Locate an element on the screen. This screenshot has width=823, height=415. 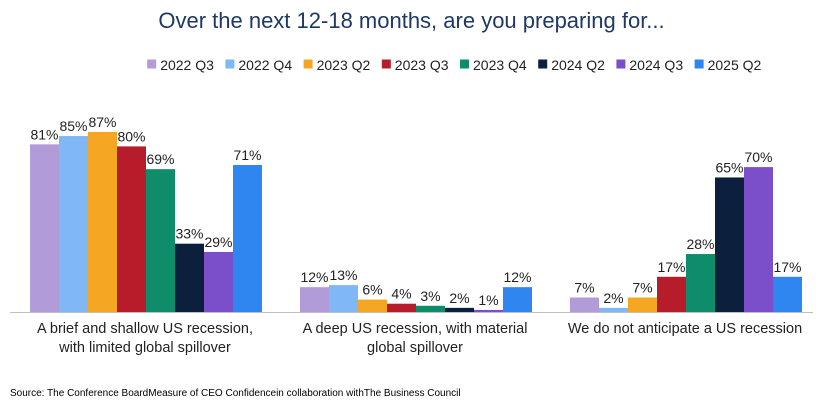
data-label-0-7: 71% is located at coordinates (247, 155).